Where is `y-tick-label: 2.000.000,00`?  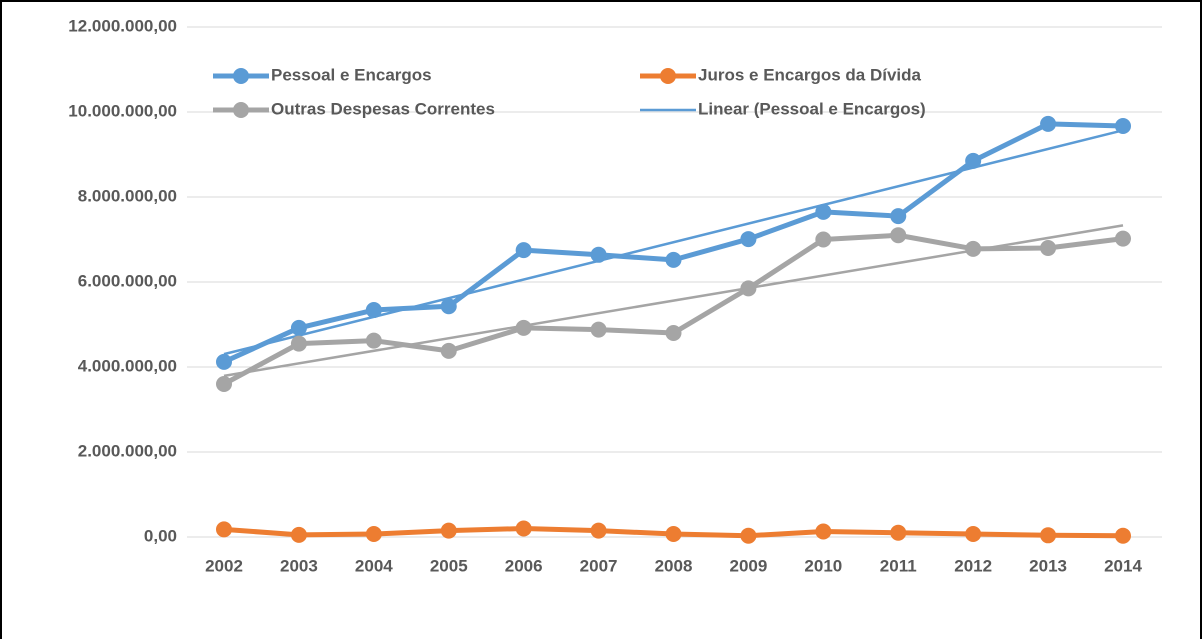
y-tick-label: 2.000.000,00 is located at coordinates (127, 450).